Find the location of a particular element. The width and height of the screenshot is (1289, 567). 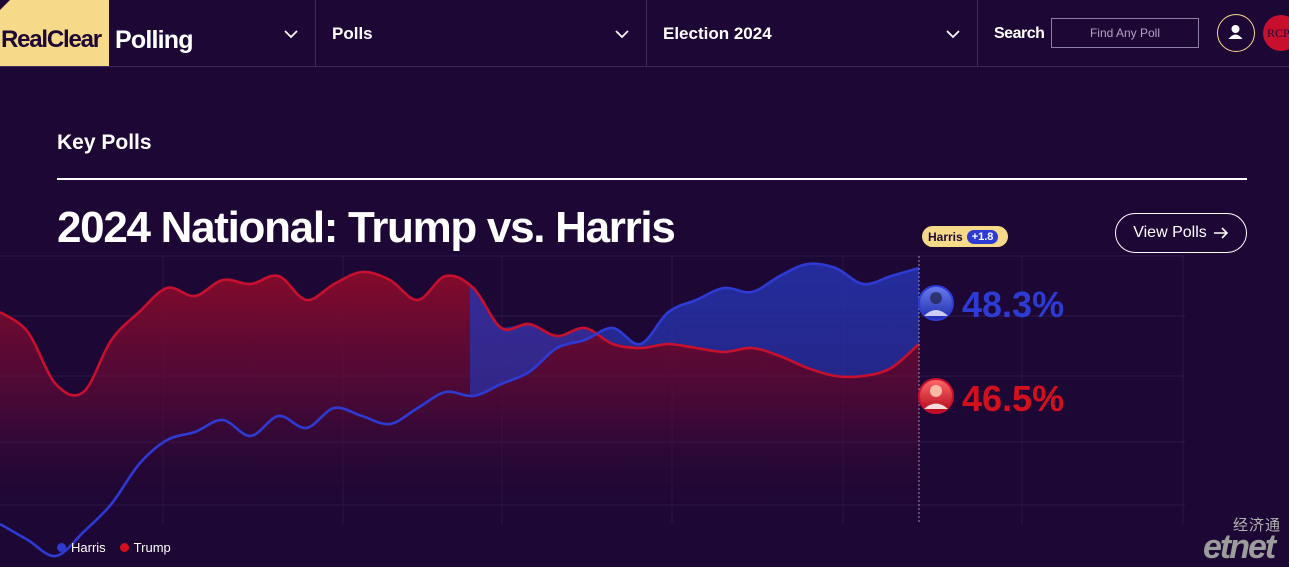

nav-menu-election-2024: Election 2024 is located at coordinates (717, 33).